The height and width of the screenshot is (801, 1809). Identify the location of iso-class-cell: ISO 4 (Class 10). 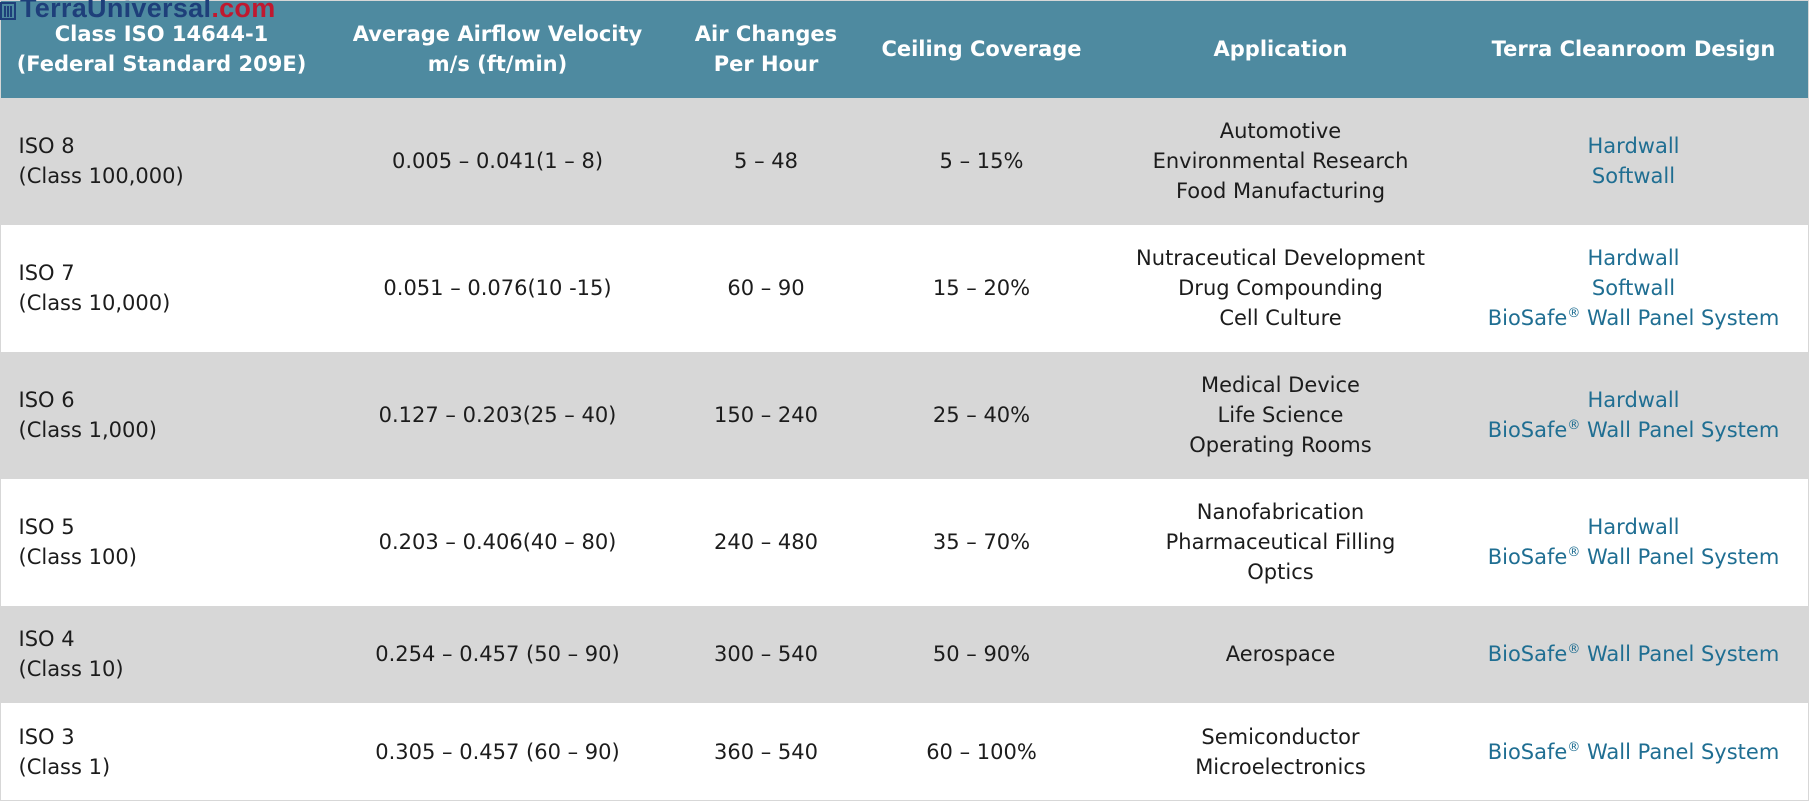
(162, 654).